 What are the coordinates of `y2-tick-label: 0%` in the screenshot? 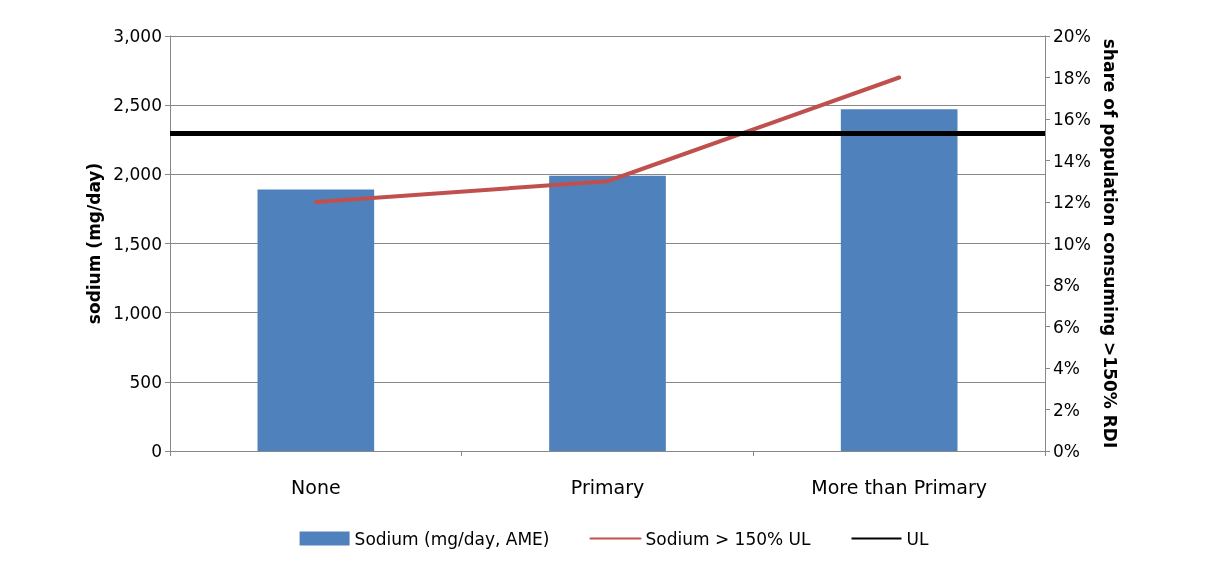 It's located at (1066, 451).